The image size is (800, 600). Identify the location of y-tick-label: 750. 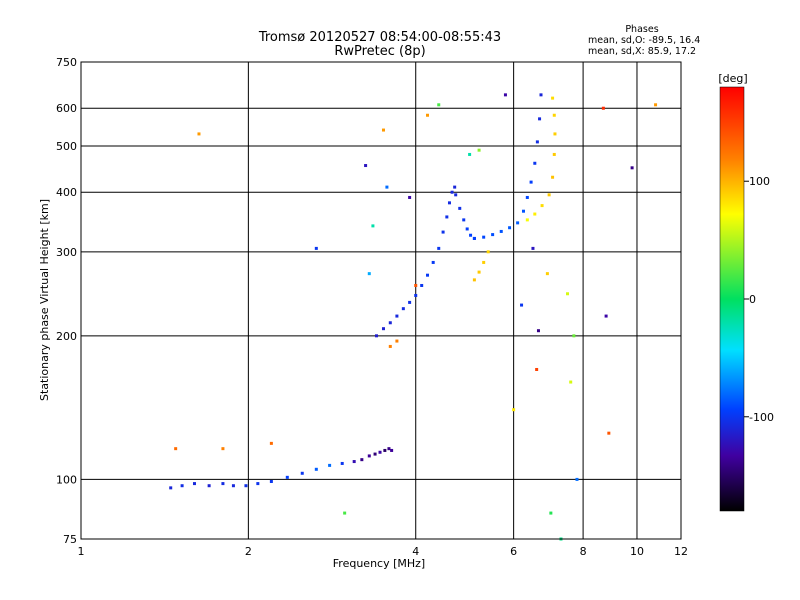
(66, 62).